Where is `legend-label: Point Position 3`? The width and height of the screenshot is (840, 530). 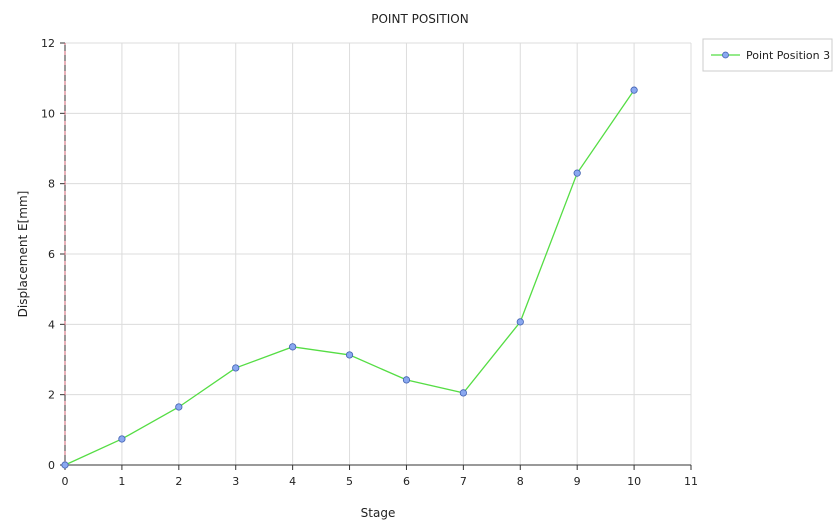 legend-label: Point Position 3 is located at coordinates (788, 55).